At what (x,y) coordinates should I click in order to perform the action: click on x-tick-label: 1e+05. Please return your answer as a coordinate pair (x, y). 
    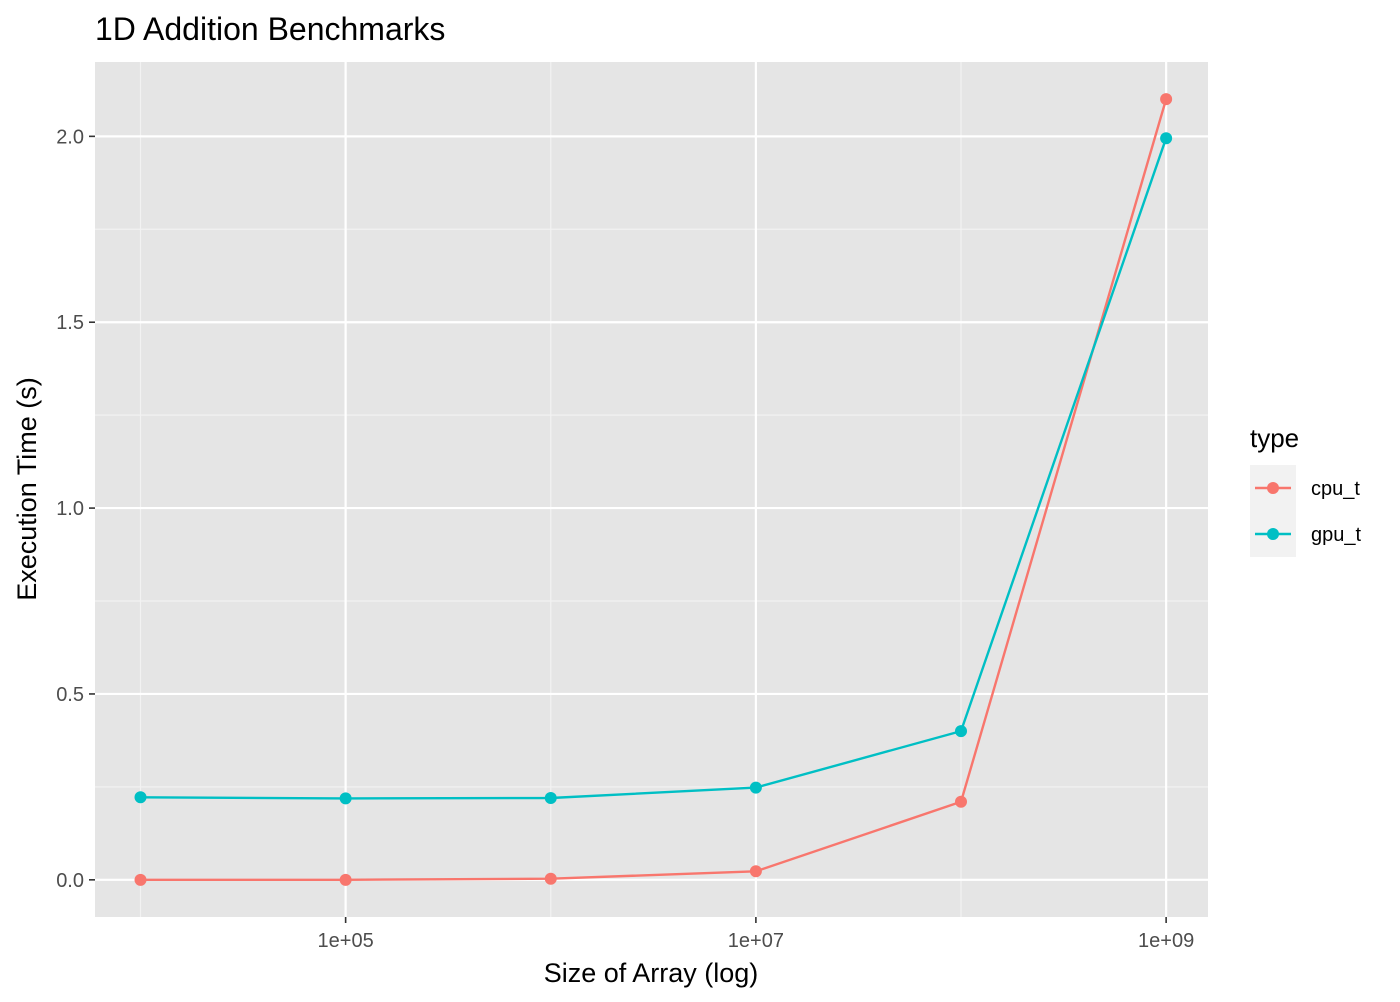
    Looking at the image, I should click on (346, 941).